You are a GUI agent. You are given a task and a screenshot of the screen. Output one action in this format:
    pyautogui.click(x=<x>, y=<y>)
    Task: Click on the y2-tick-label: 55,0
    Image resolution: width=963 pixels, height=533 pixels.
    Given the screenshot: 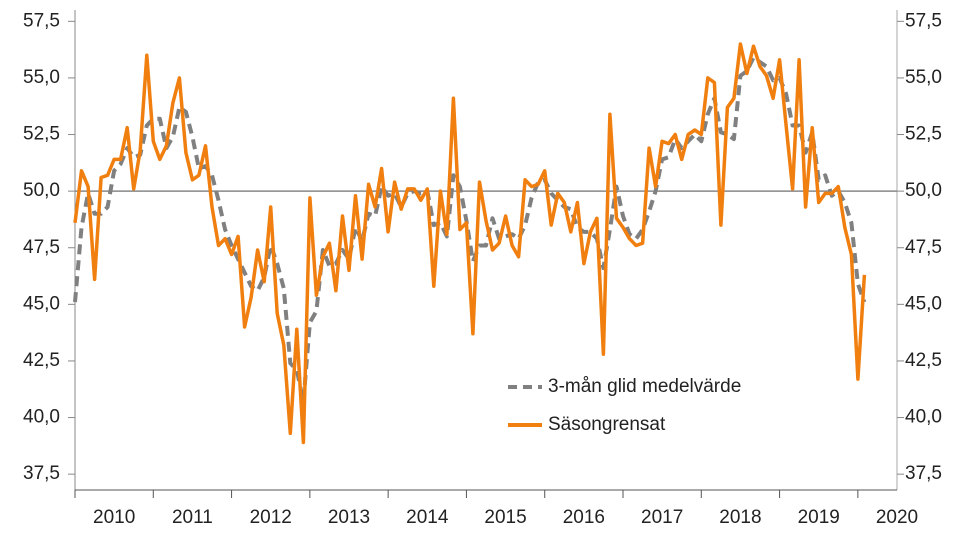 What is the action you would take?
    pyautogui.click(x=923, y=77)
    